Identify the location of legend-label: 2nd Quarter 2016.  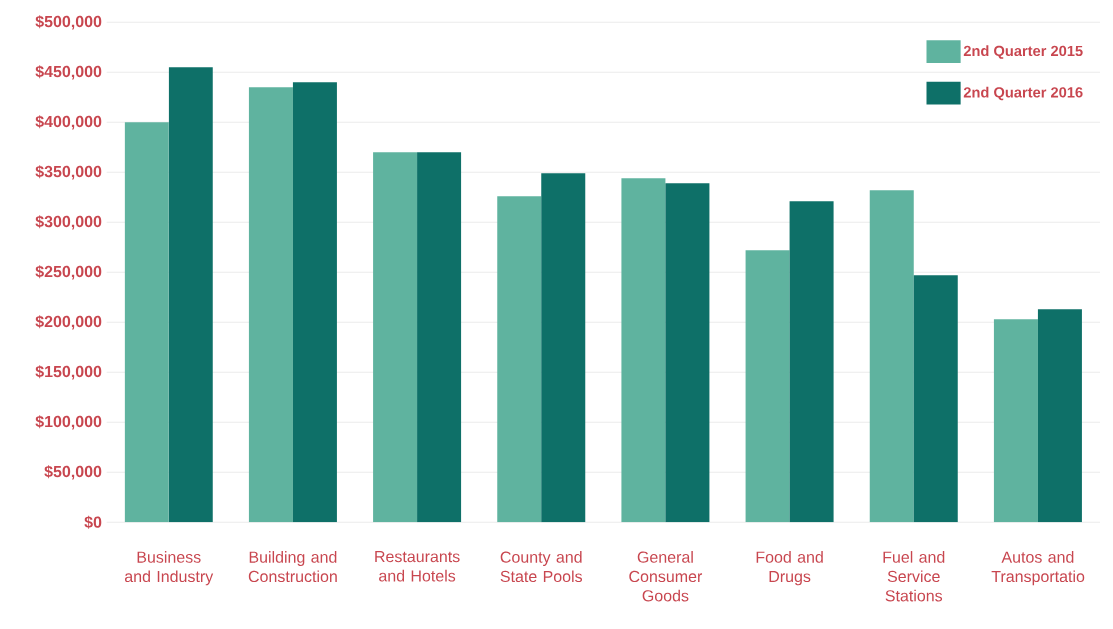
(1023, 93).